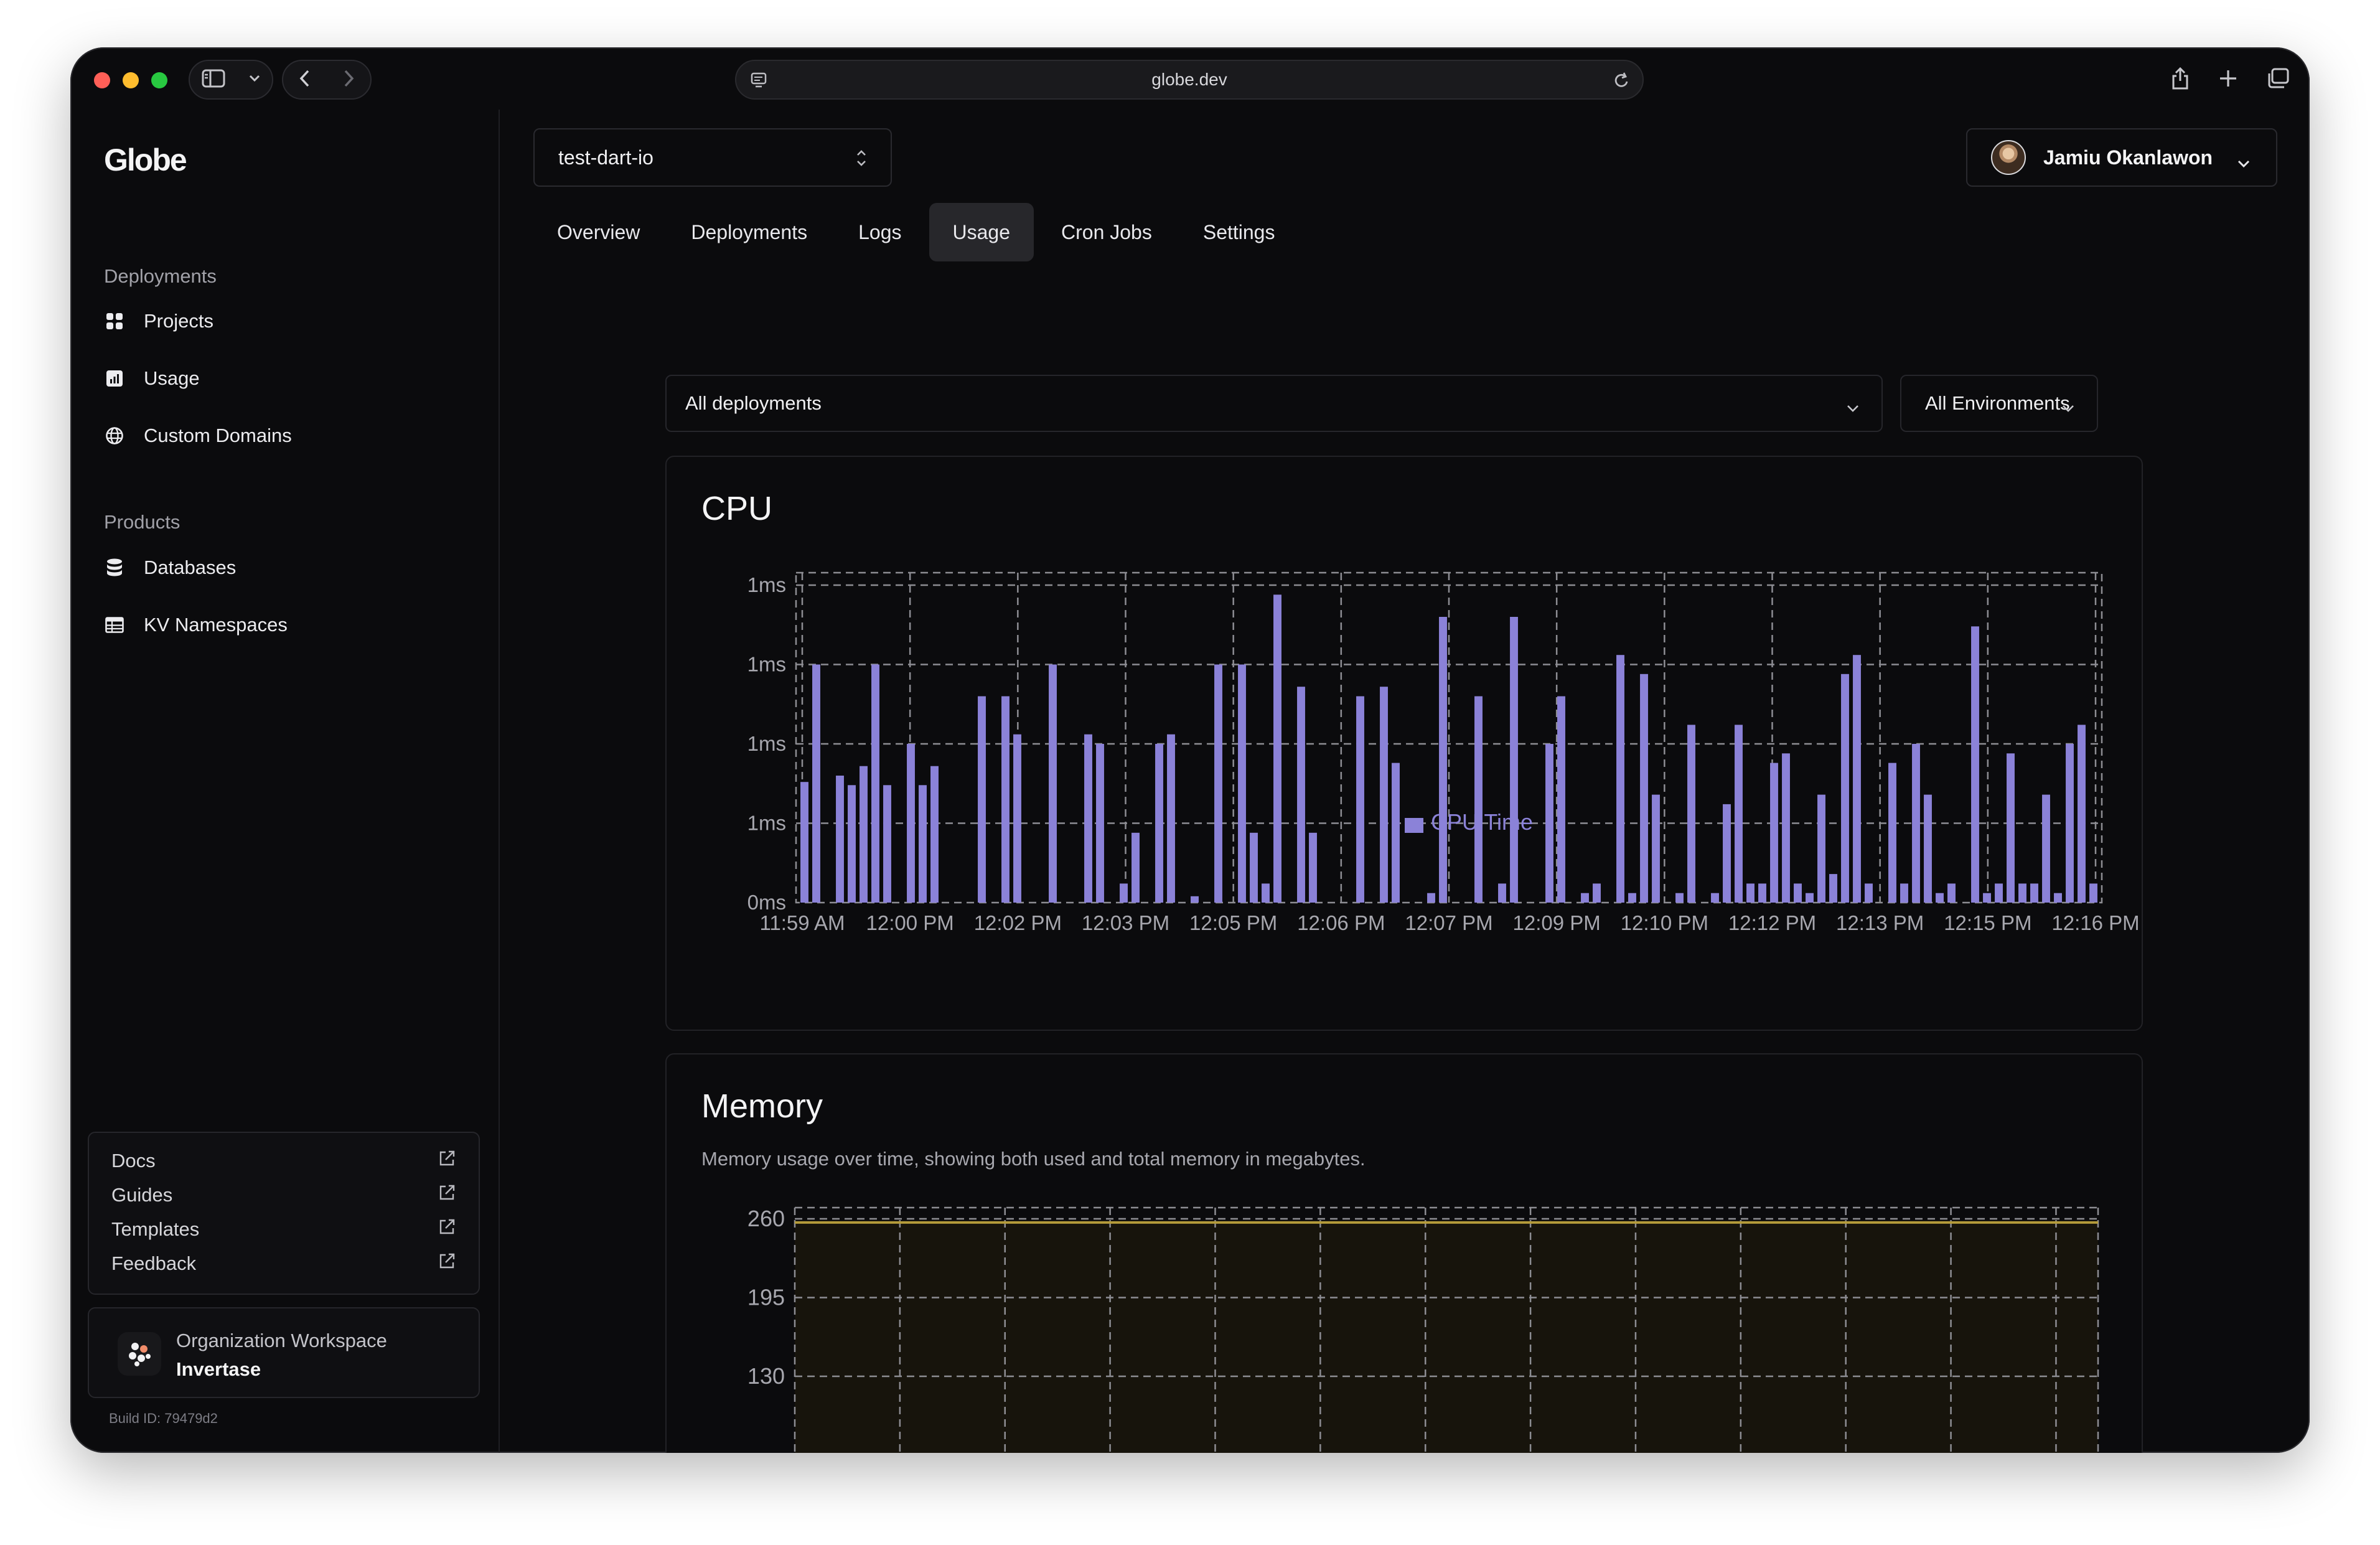  Describe the element at coordinates (880, 231) in the screenshot. I see `tab-logs: Logs` at that location.